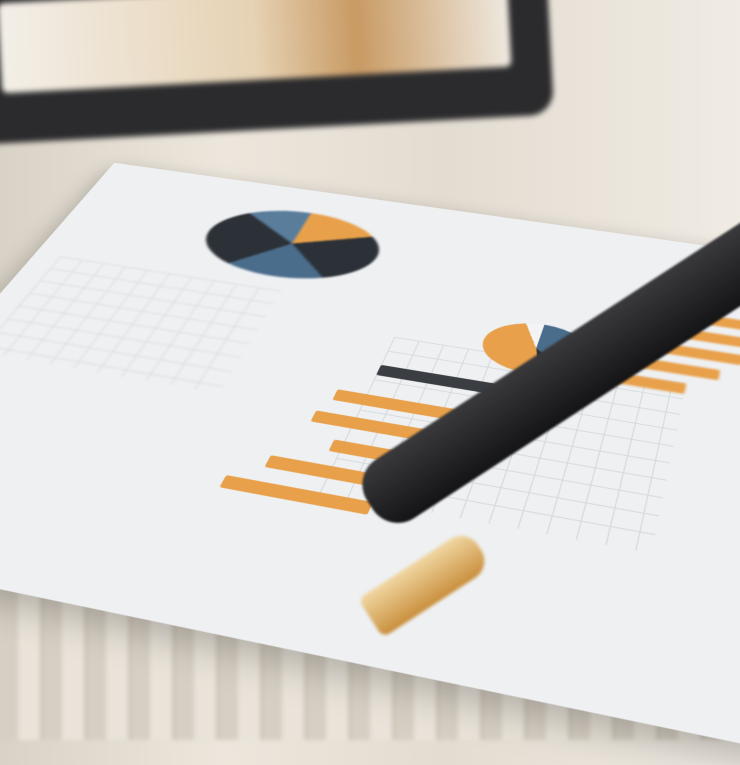 The height and width of the screenshot is (765, 740). What do you see at coordinates (141, 325) in the screenshot?
I see `grid-left` at bounding box center [141, 325].